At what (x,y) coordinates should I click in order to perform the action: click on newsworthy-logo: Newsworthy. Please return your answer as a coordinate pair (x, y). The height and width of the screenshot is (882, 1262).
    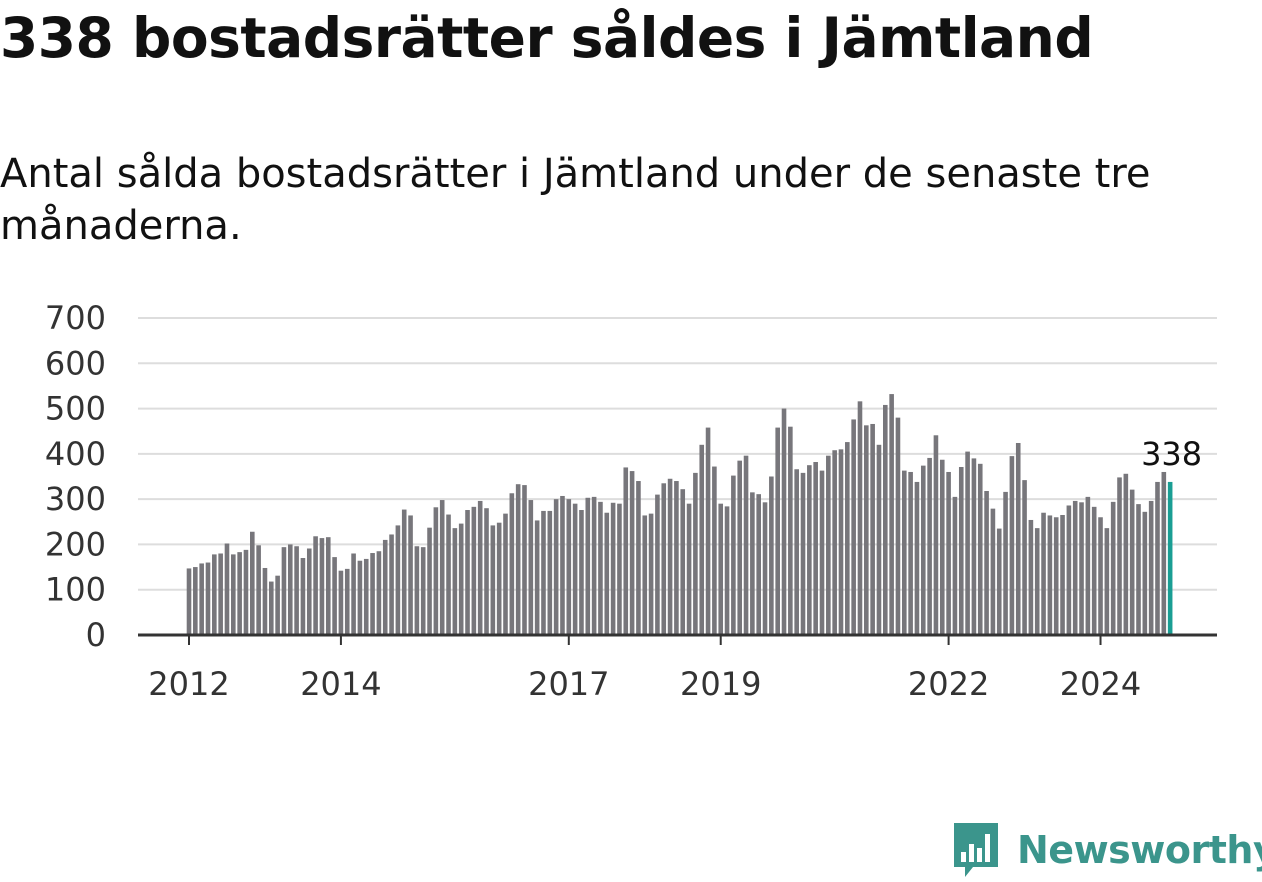
    Looking at the image, I should click on (1106, 850).